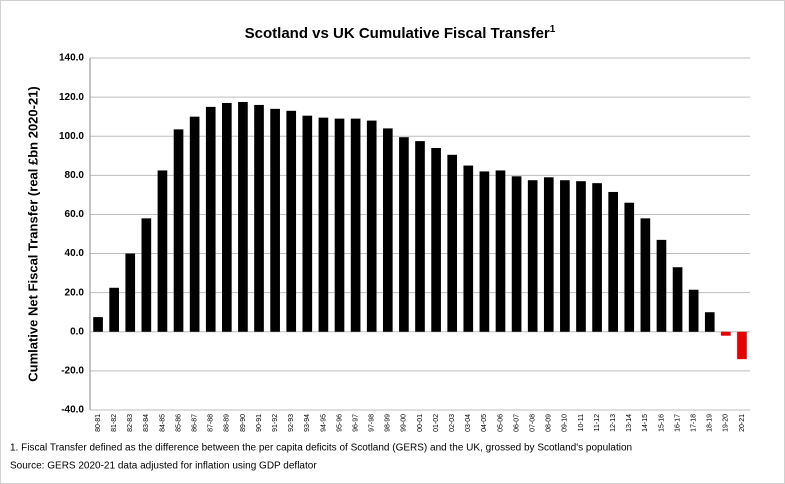 The height and width of the screenshot is (484, 785). What do you see at coordinates (645, 423) in the screenshot?
I see `x-tick-label: 14-15` at bounding box center [645, 423].